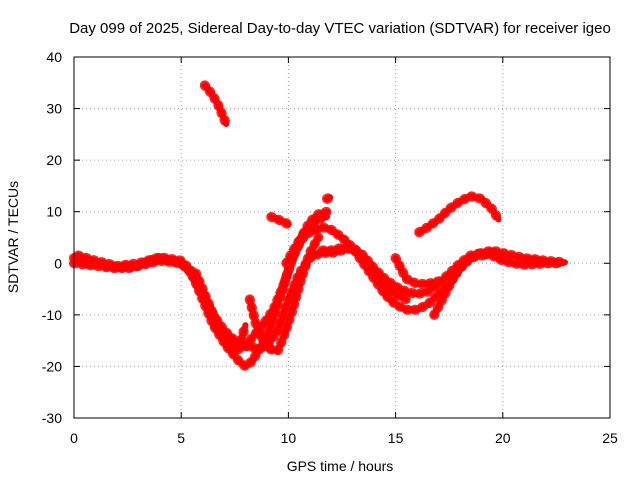 This screenshot has height=480, width=640. Describe the element at coordinates (52, 418) in the screenshot. I see `y-tick-label: -30` at that location.